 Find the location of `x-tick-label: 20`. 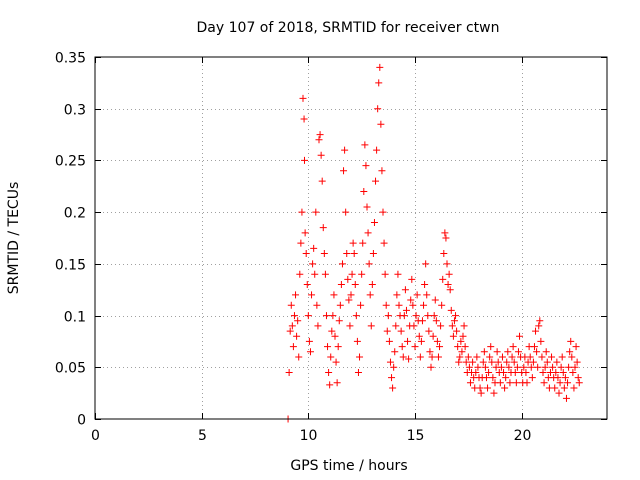

x-tick-label: 20 is located at coordinates (523, 436).